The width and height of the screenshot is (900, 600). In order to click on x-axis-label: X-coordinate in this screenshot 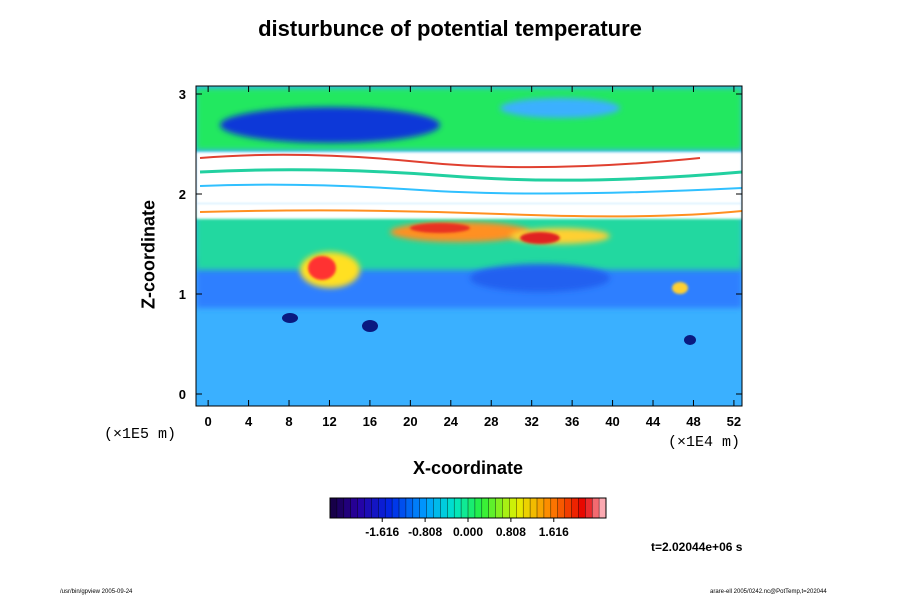, I will do `click(467, 468)`.